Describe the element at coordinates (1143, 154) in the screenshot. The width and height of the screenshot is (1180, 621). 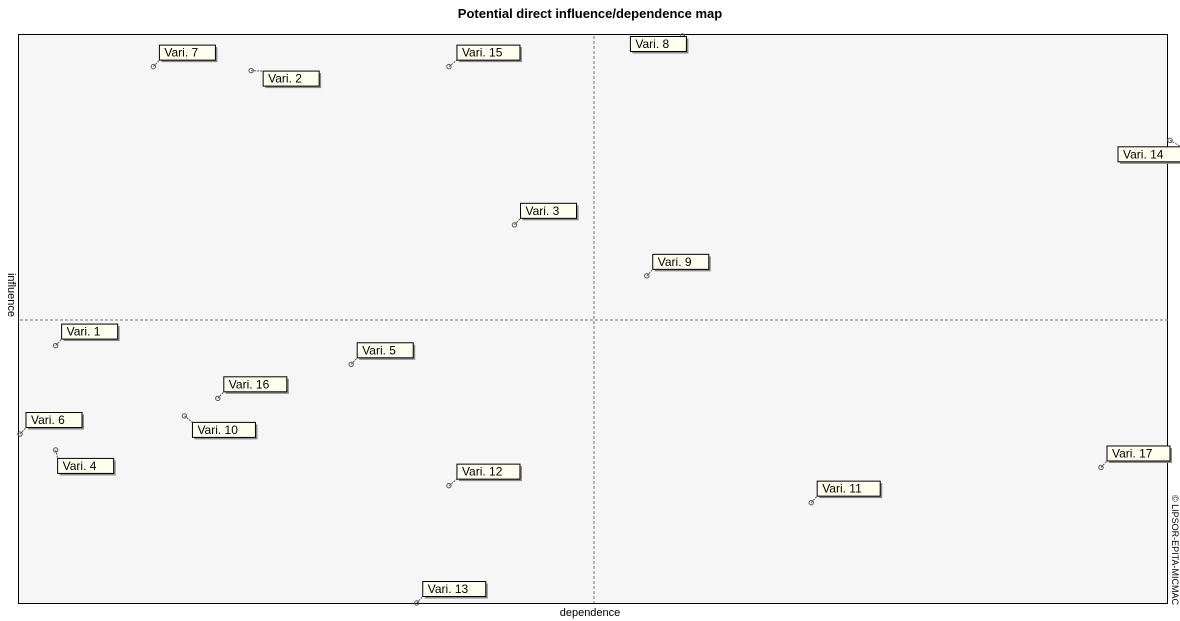
I see `point-label: Vari. 14` at that location.